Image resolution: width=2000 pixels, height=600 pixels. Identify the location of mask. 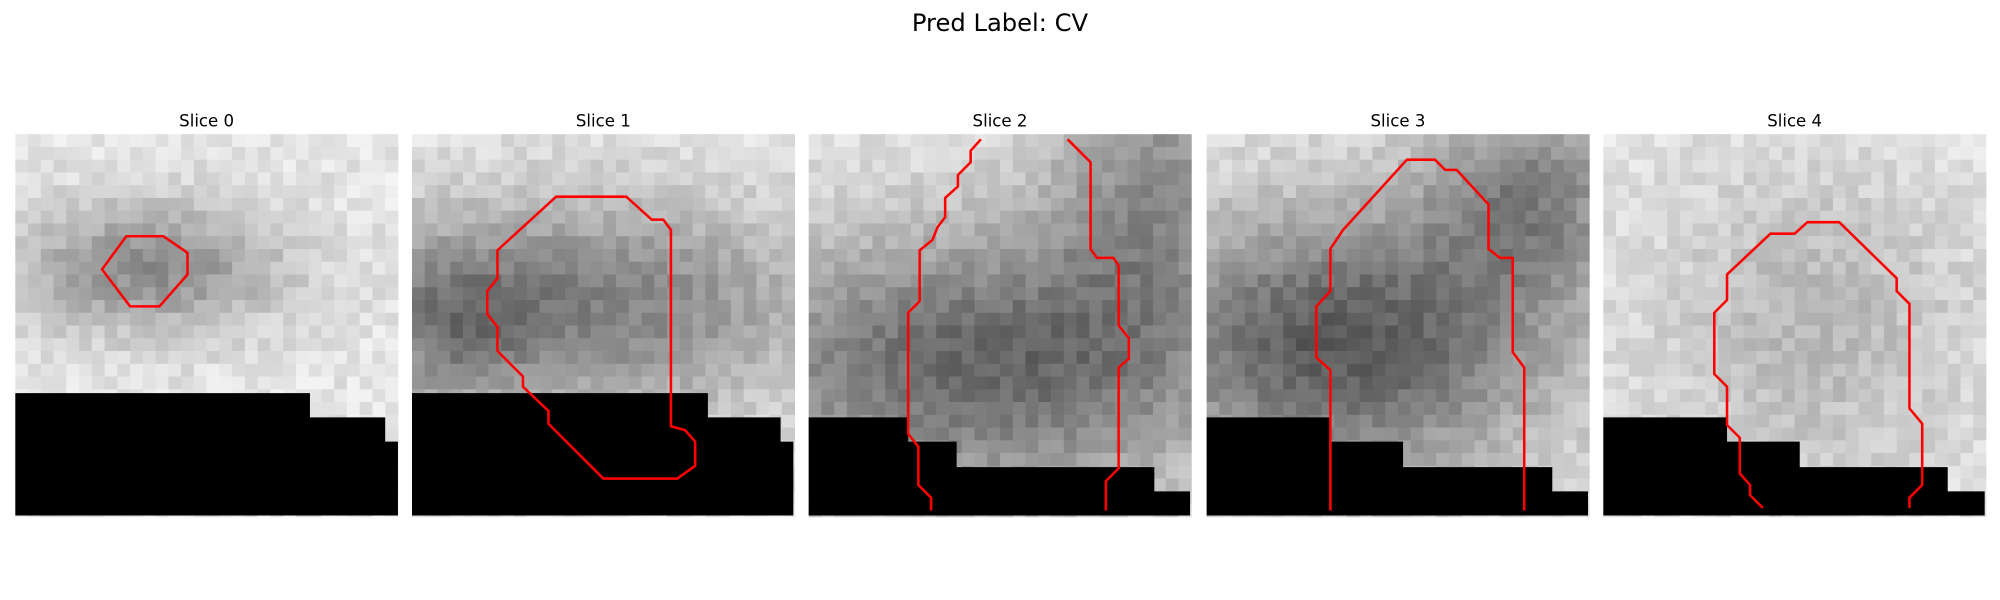
(602, 454).